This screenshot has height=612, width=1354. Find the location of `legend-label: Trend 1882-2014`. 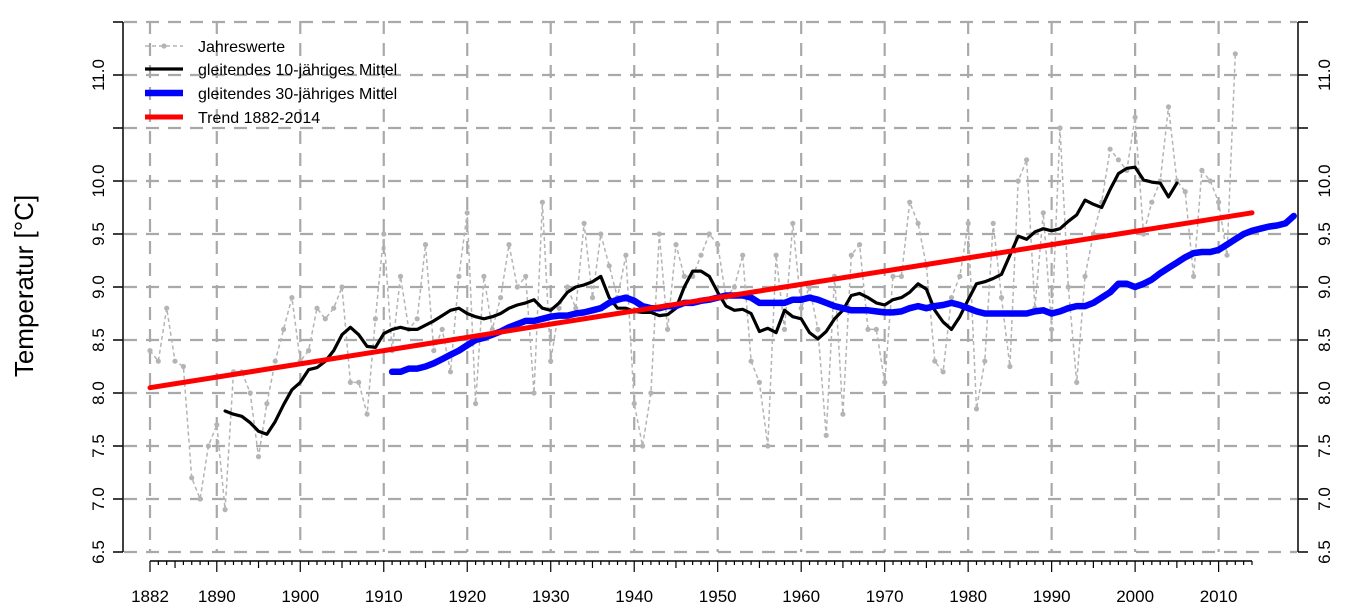

legend-label: Trend 1882-2014 is located at coordinates (259, 118).